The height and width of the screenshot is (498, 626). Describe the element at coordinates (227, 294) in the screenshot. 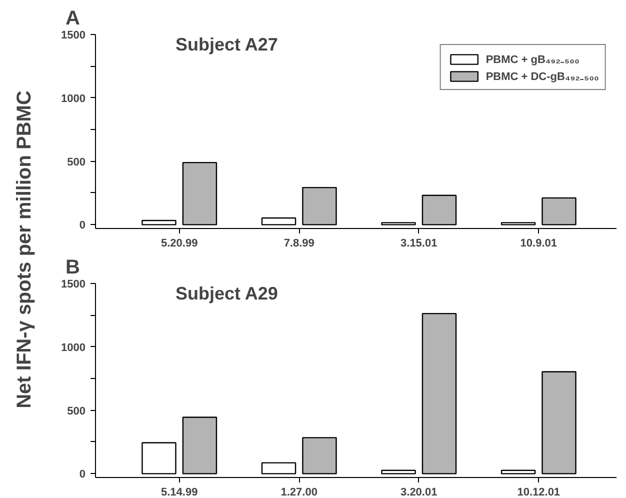

I see `annotation: Subject A29` at that location.